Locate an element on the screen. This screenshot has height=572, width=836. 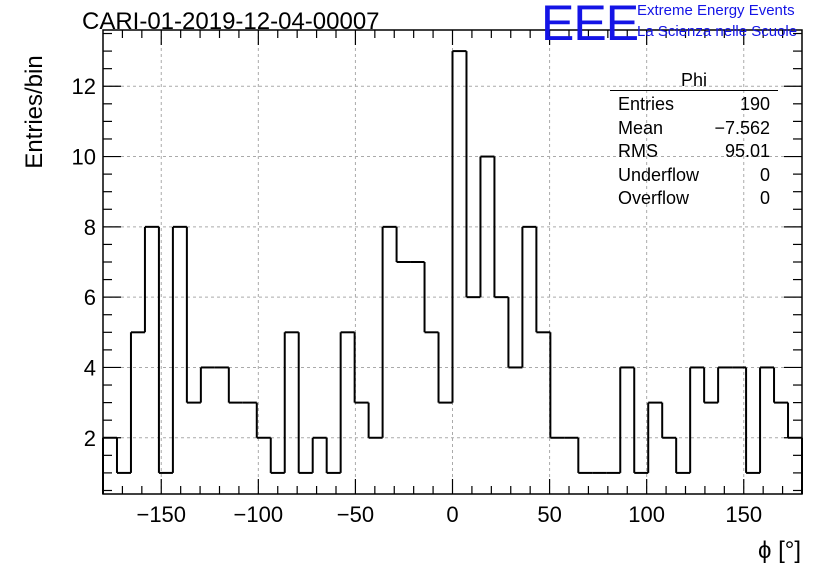
stats-row-underflow: Underflow 0 is located at coordinates (694, 176).